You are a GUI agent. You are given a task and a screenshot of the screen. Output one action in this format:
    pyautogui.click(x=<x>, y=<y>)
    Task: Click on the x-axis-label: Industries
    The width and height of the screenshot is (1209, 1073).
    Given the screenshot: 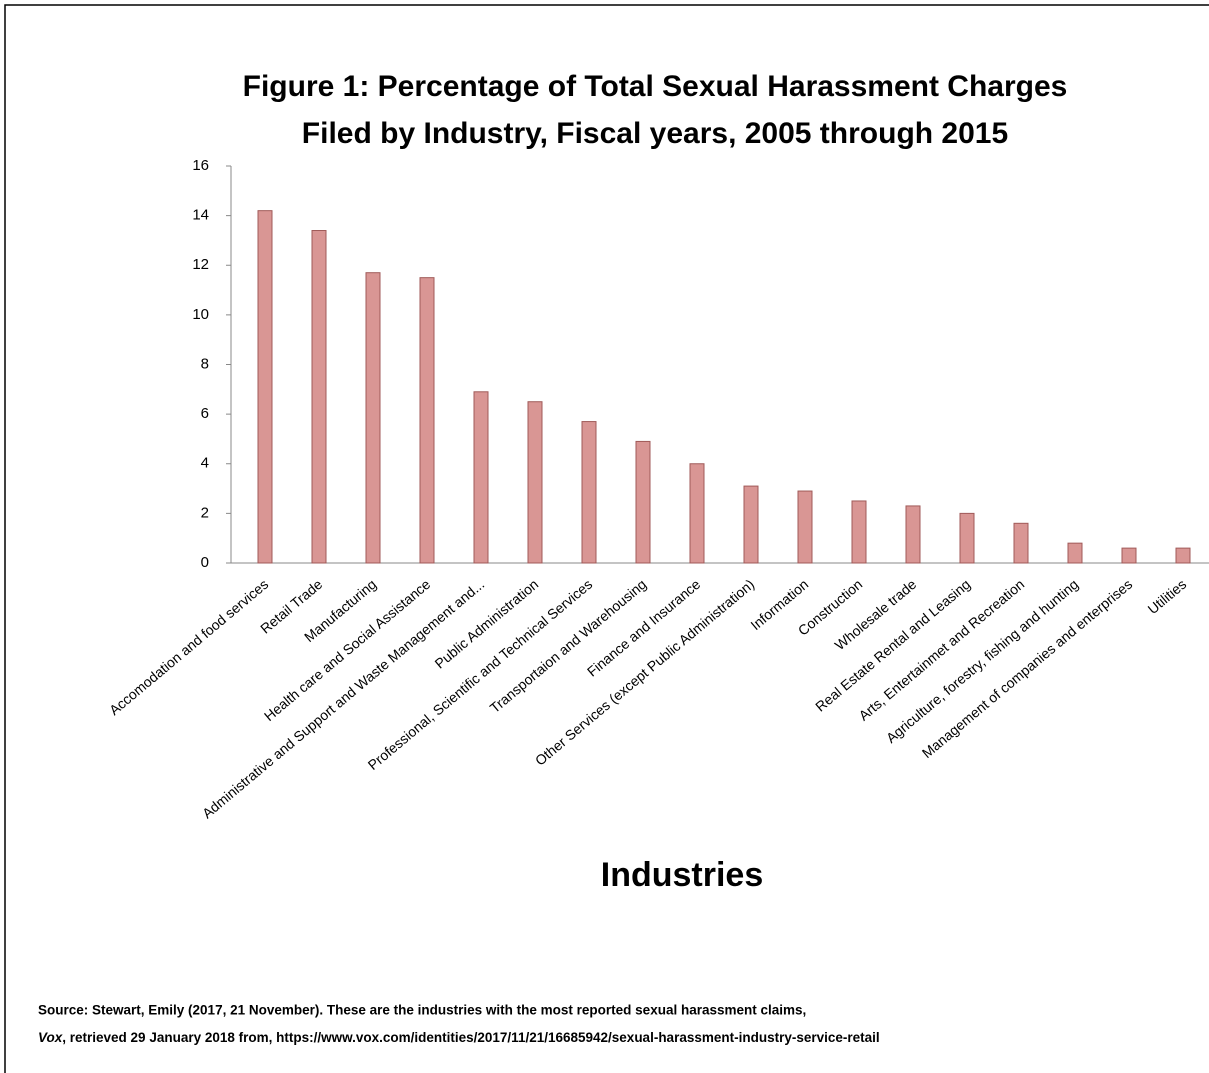 What is the action you would take?
    pyautogui.click(x=682, y=875)
    